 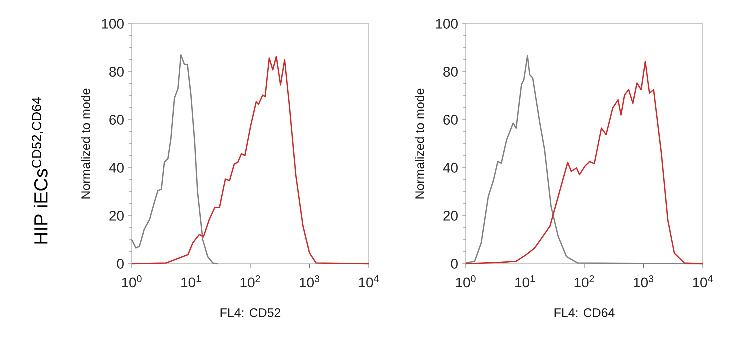 What do you see at coordinates (584, 313) in the screenshot?
I see `x-axis-title: FL4: CD64` at bounding box center [584, 313].